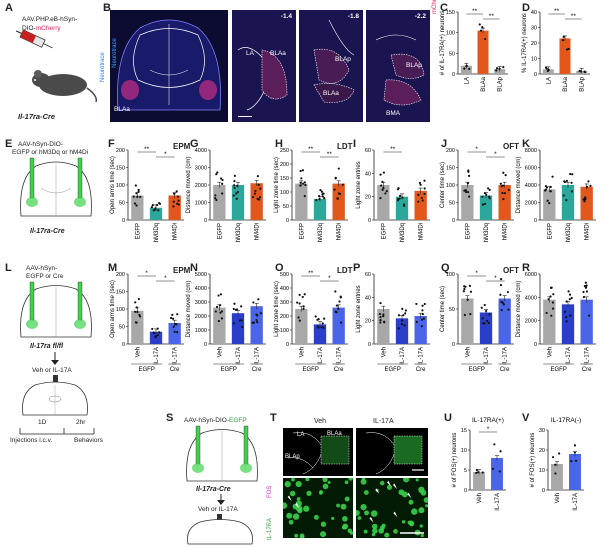  Describe the element at coordinates (264, 66) in the screenshot. I see `section-minus-1-4: -1.4 LA BLAa` at that location.